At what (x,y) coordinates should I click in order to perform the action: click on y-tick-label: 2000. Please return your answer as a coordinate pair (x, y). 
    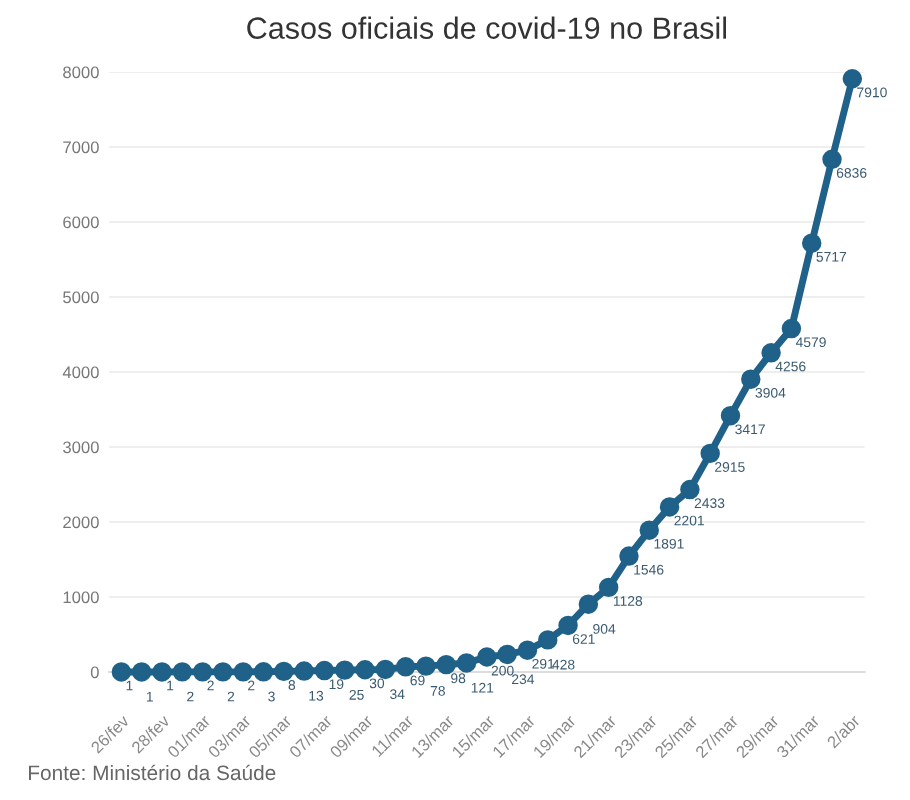
    Looking at the image, I should click on (81, 522).